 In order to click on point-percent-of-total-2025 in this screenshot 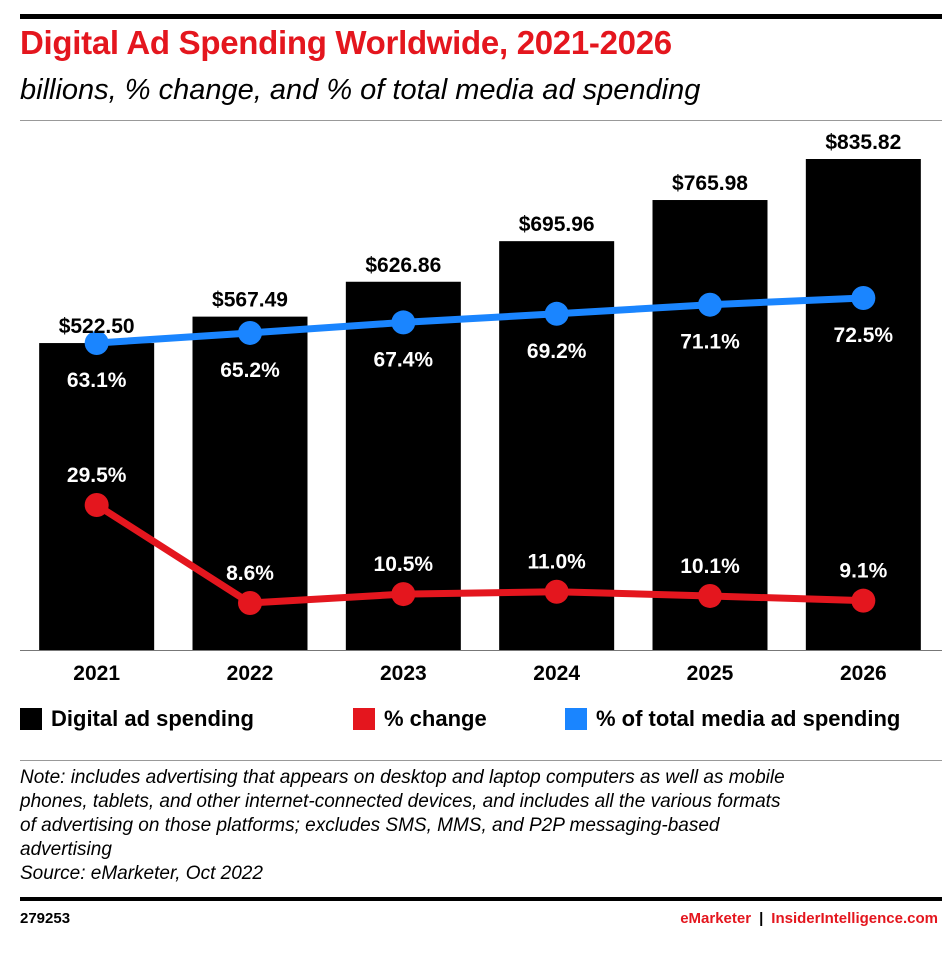, I will do `click(710, 304)`.